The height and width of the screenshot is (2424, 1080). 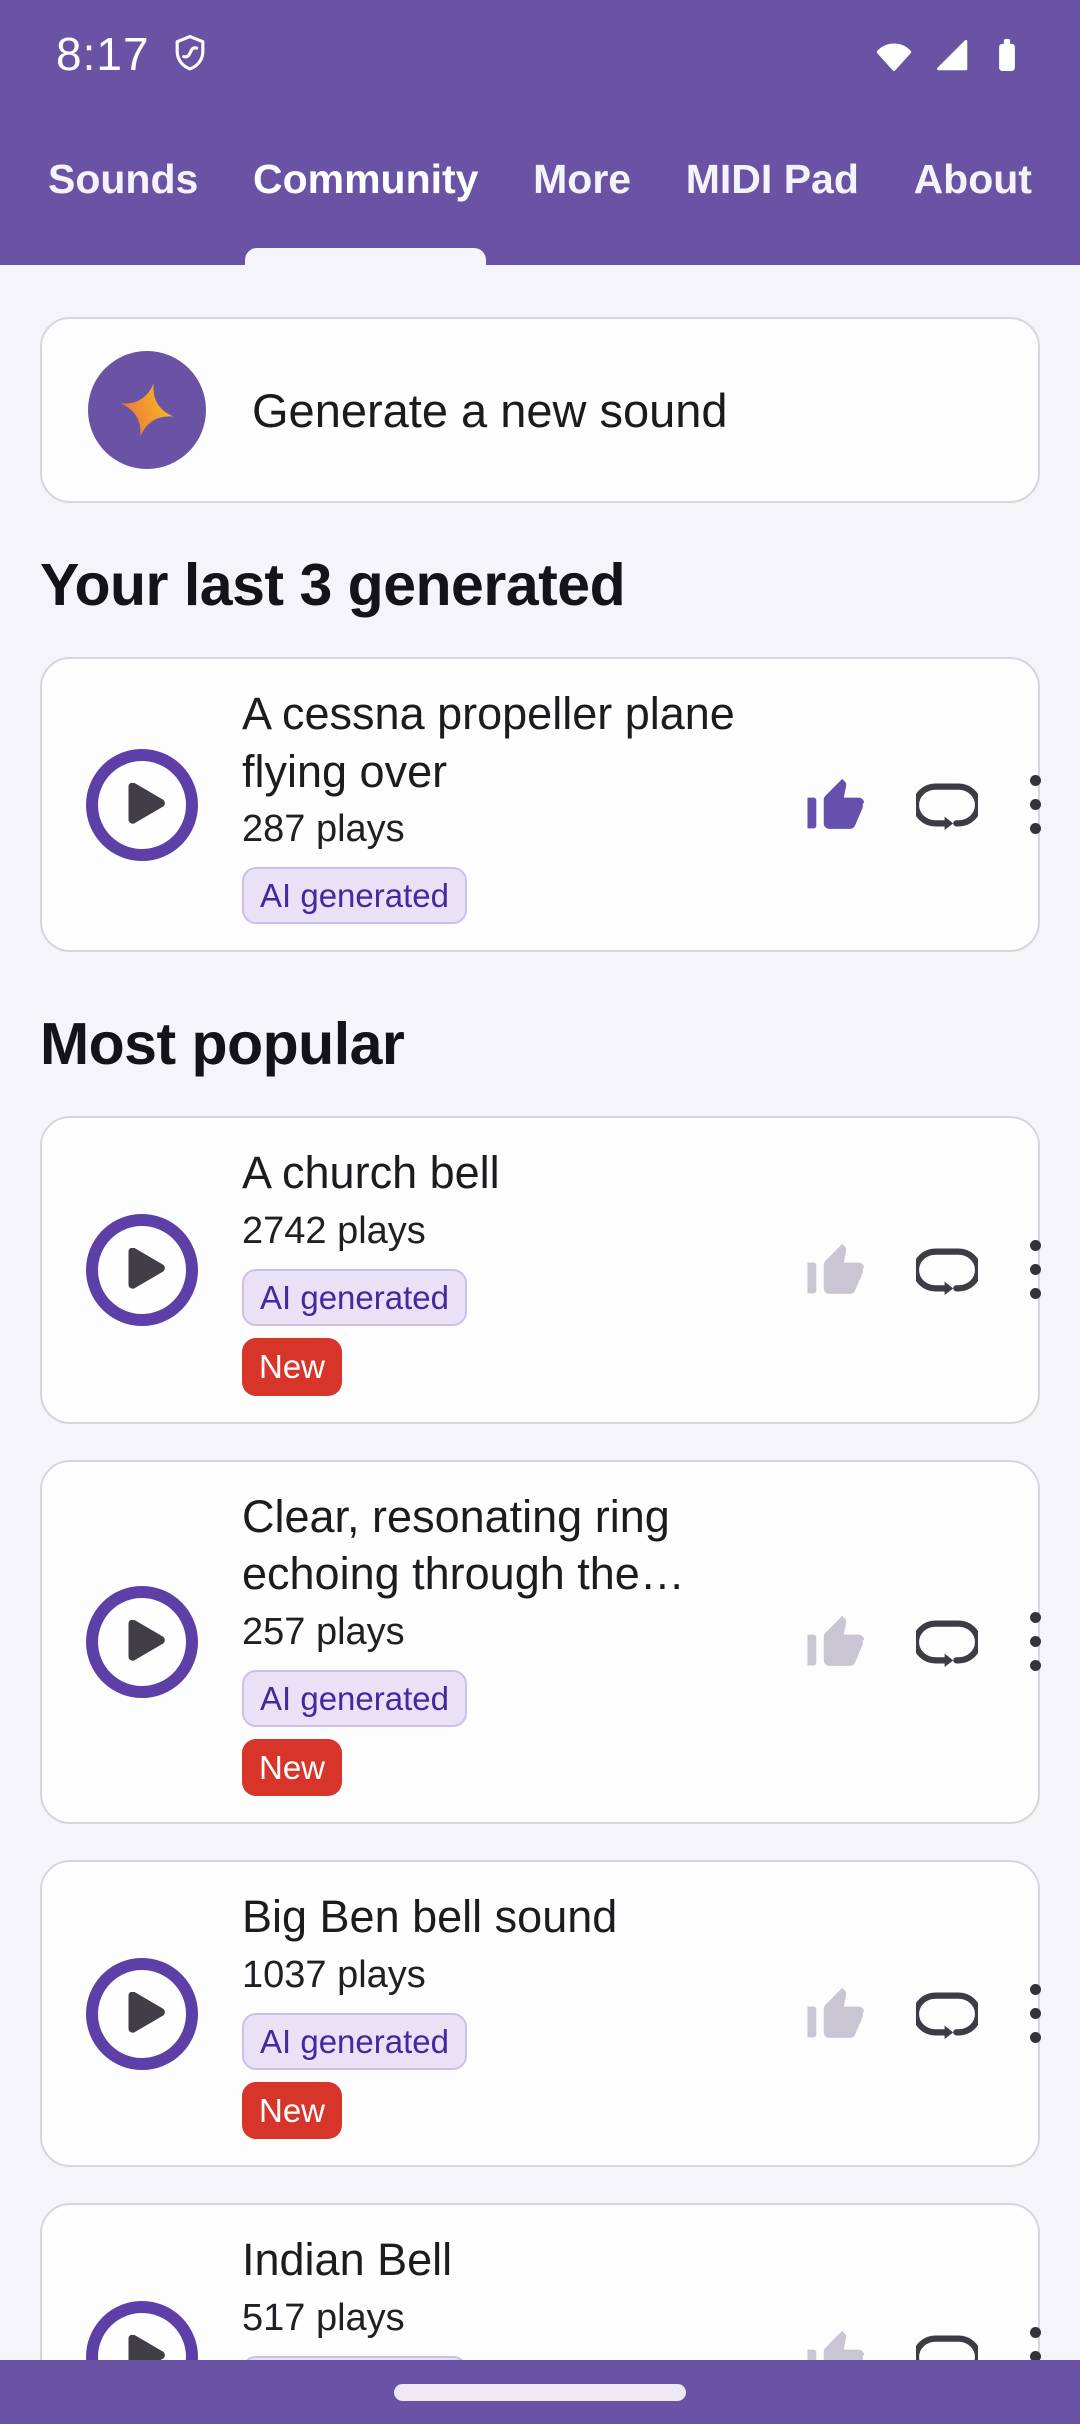 What do you see at coordinates (323, 1631) in the screenshot?
I see `sound-plays: 257 plays` at bounding box center [323, 1631].